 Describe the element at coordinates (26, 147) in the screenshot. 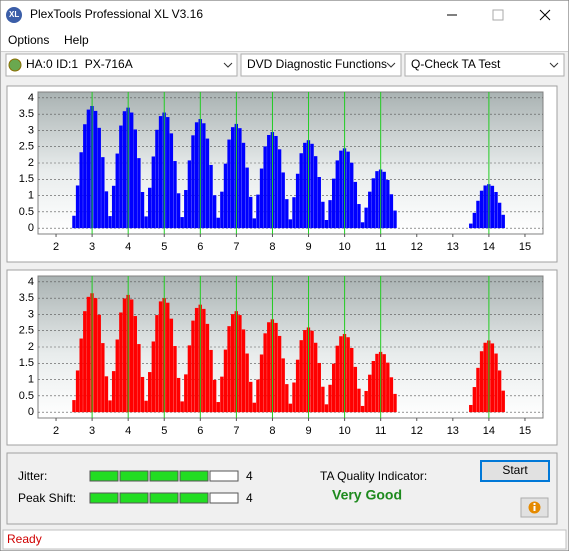

I see `y-tick-label: 2.5` at that location.